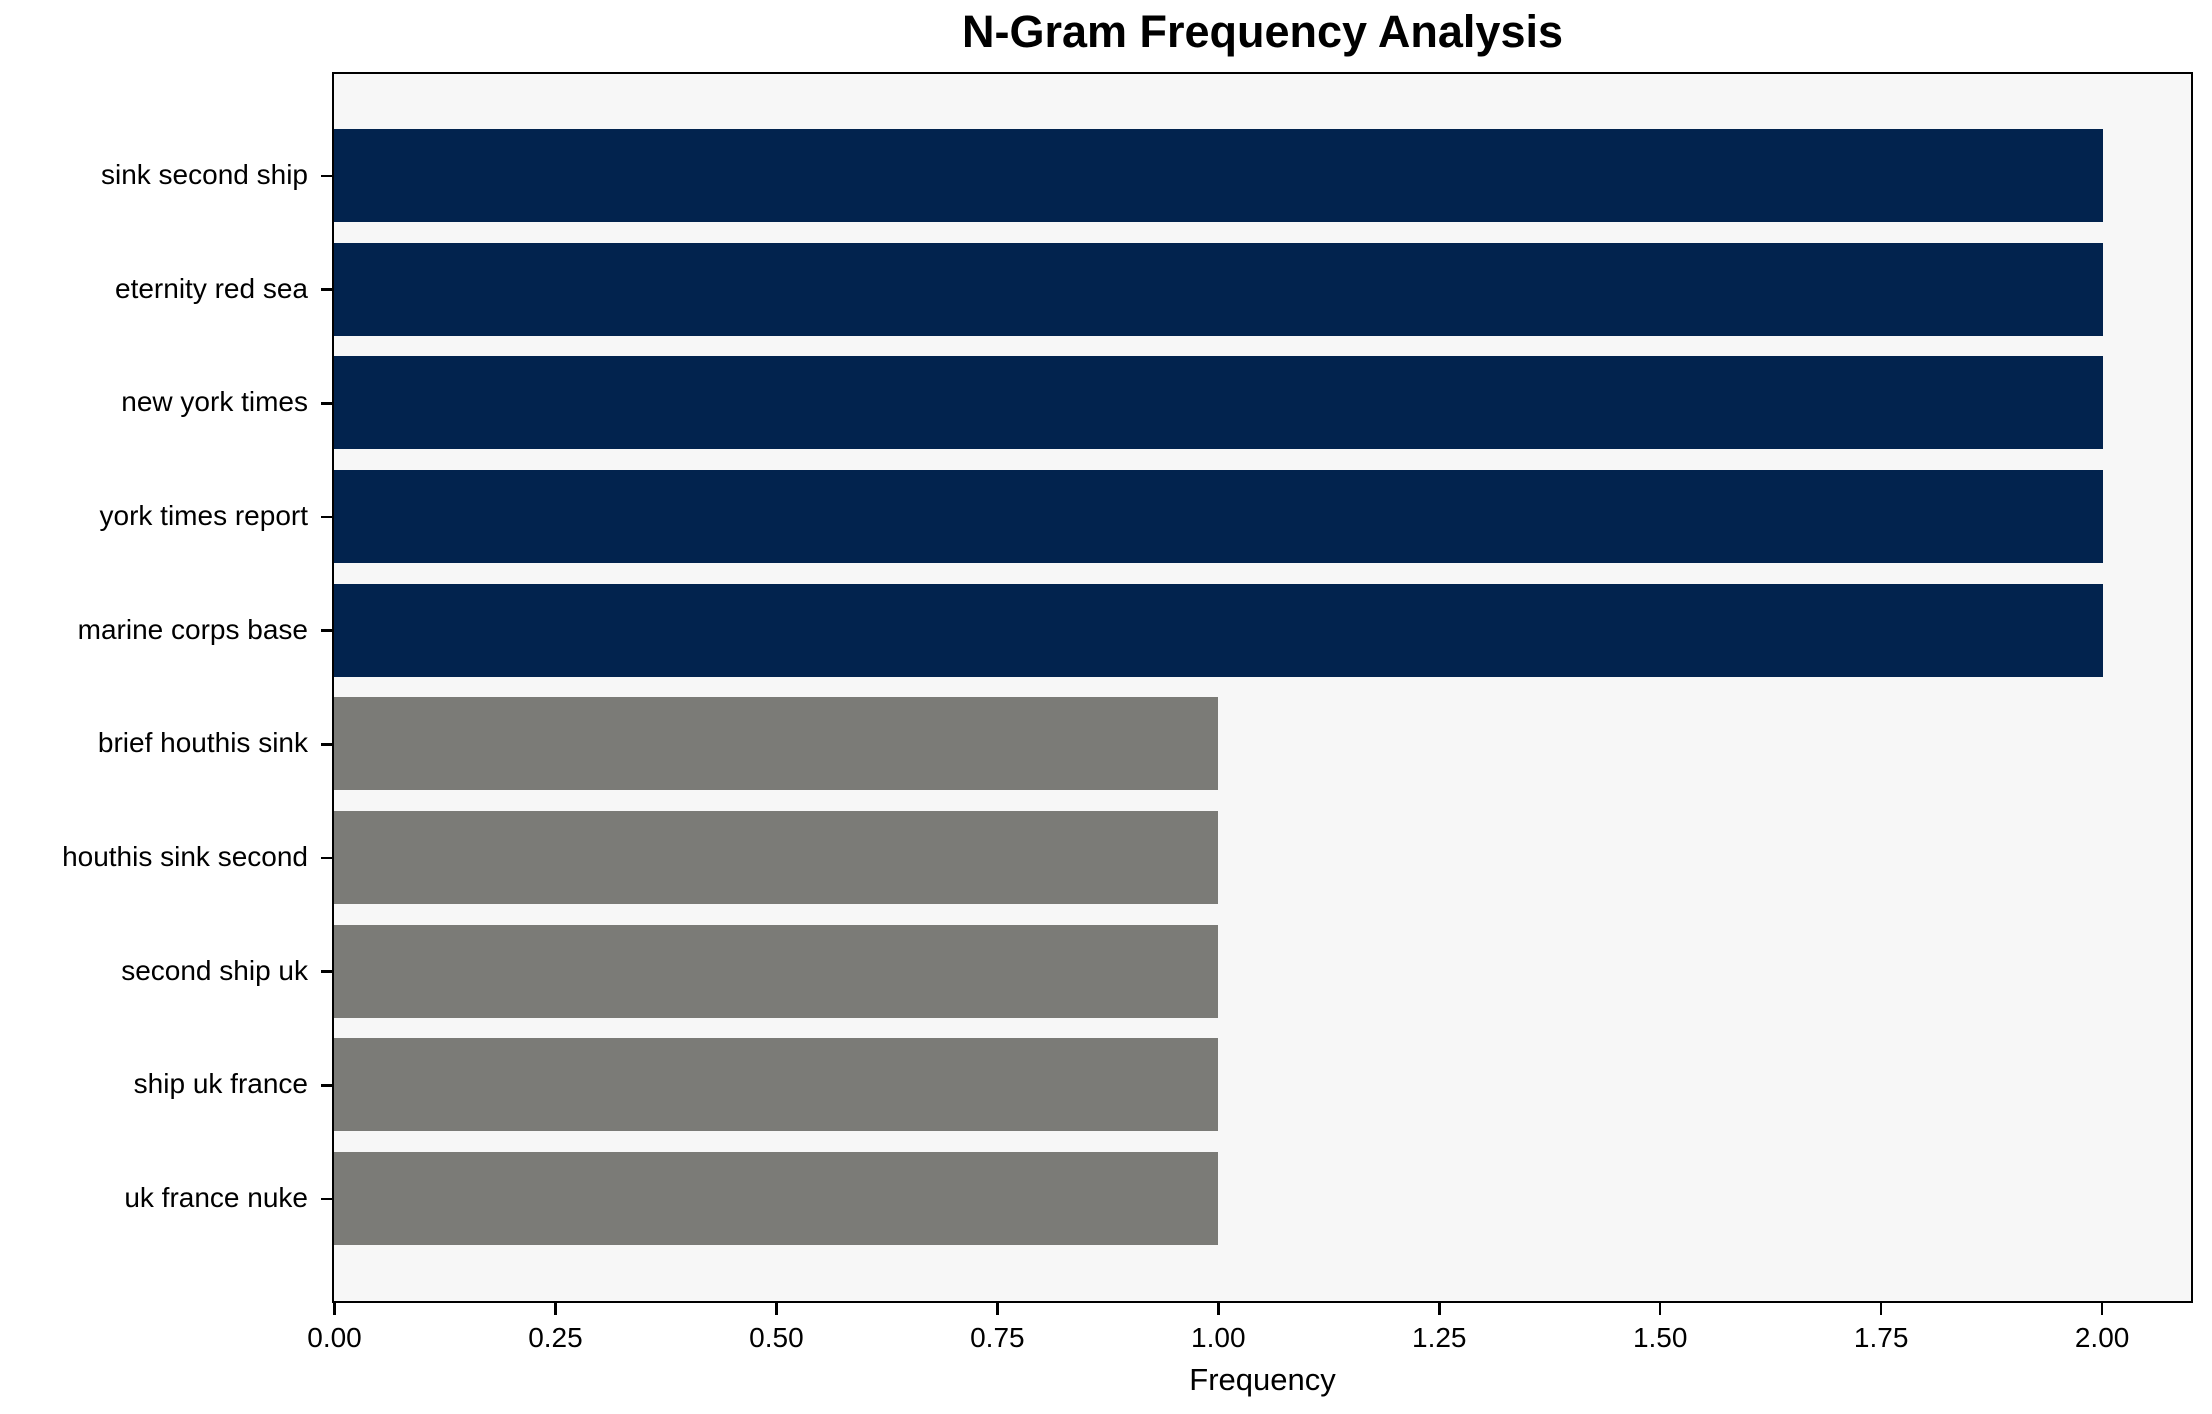 This screenshot has width=2212, height=1414. I want to click on y-axis-label: new york times, so click(214, 402).